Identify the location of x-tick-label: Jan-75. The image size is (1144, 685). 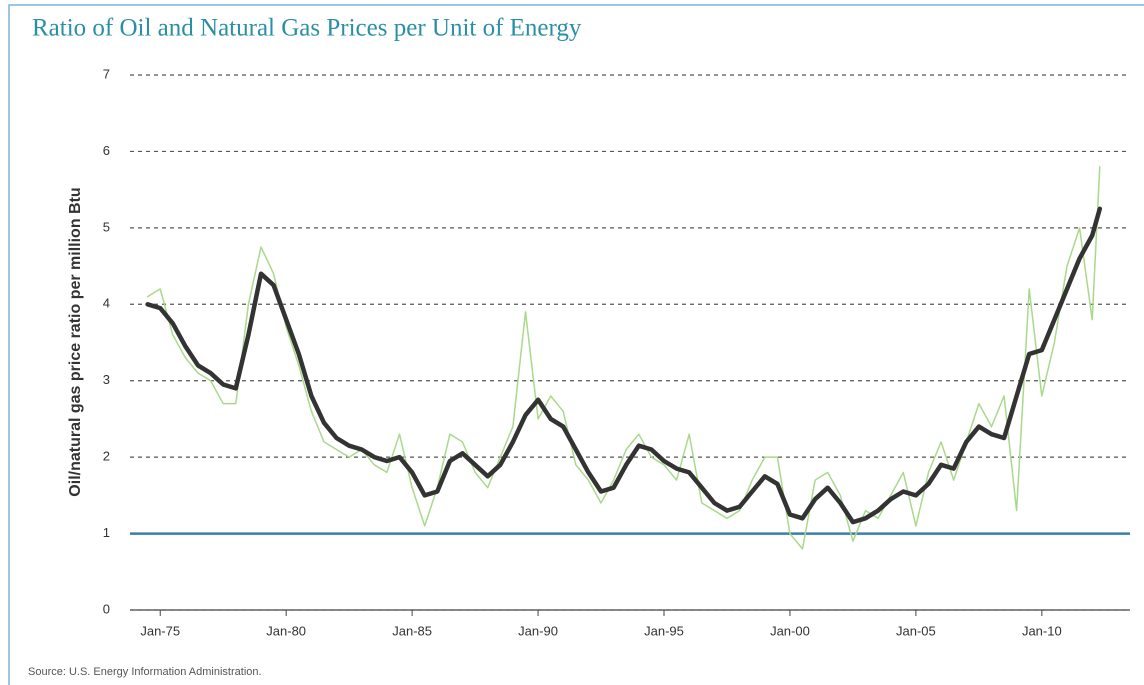
(160, 630).